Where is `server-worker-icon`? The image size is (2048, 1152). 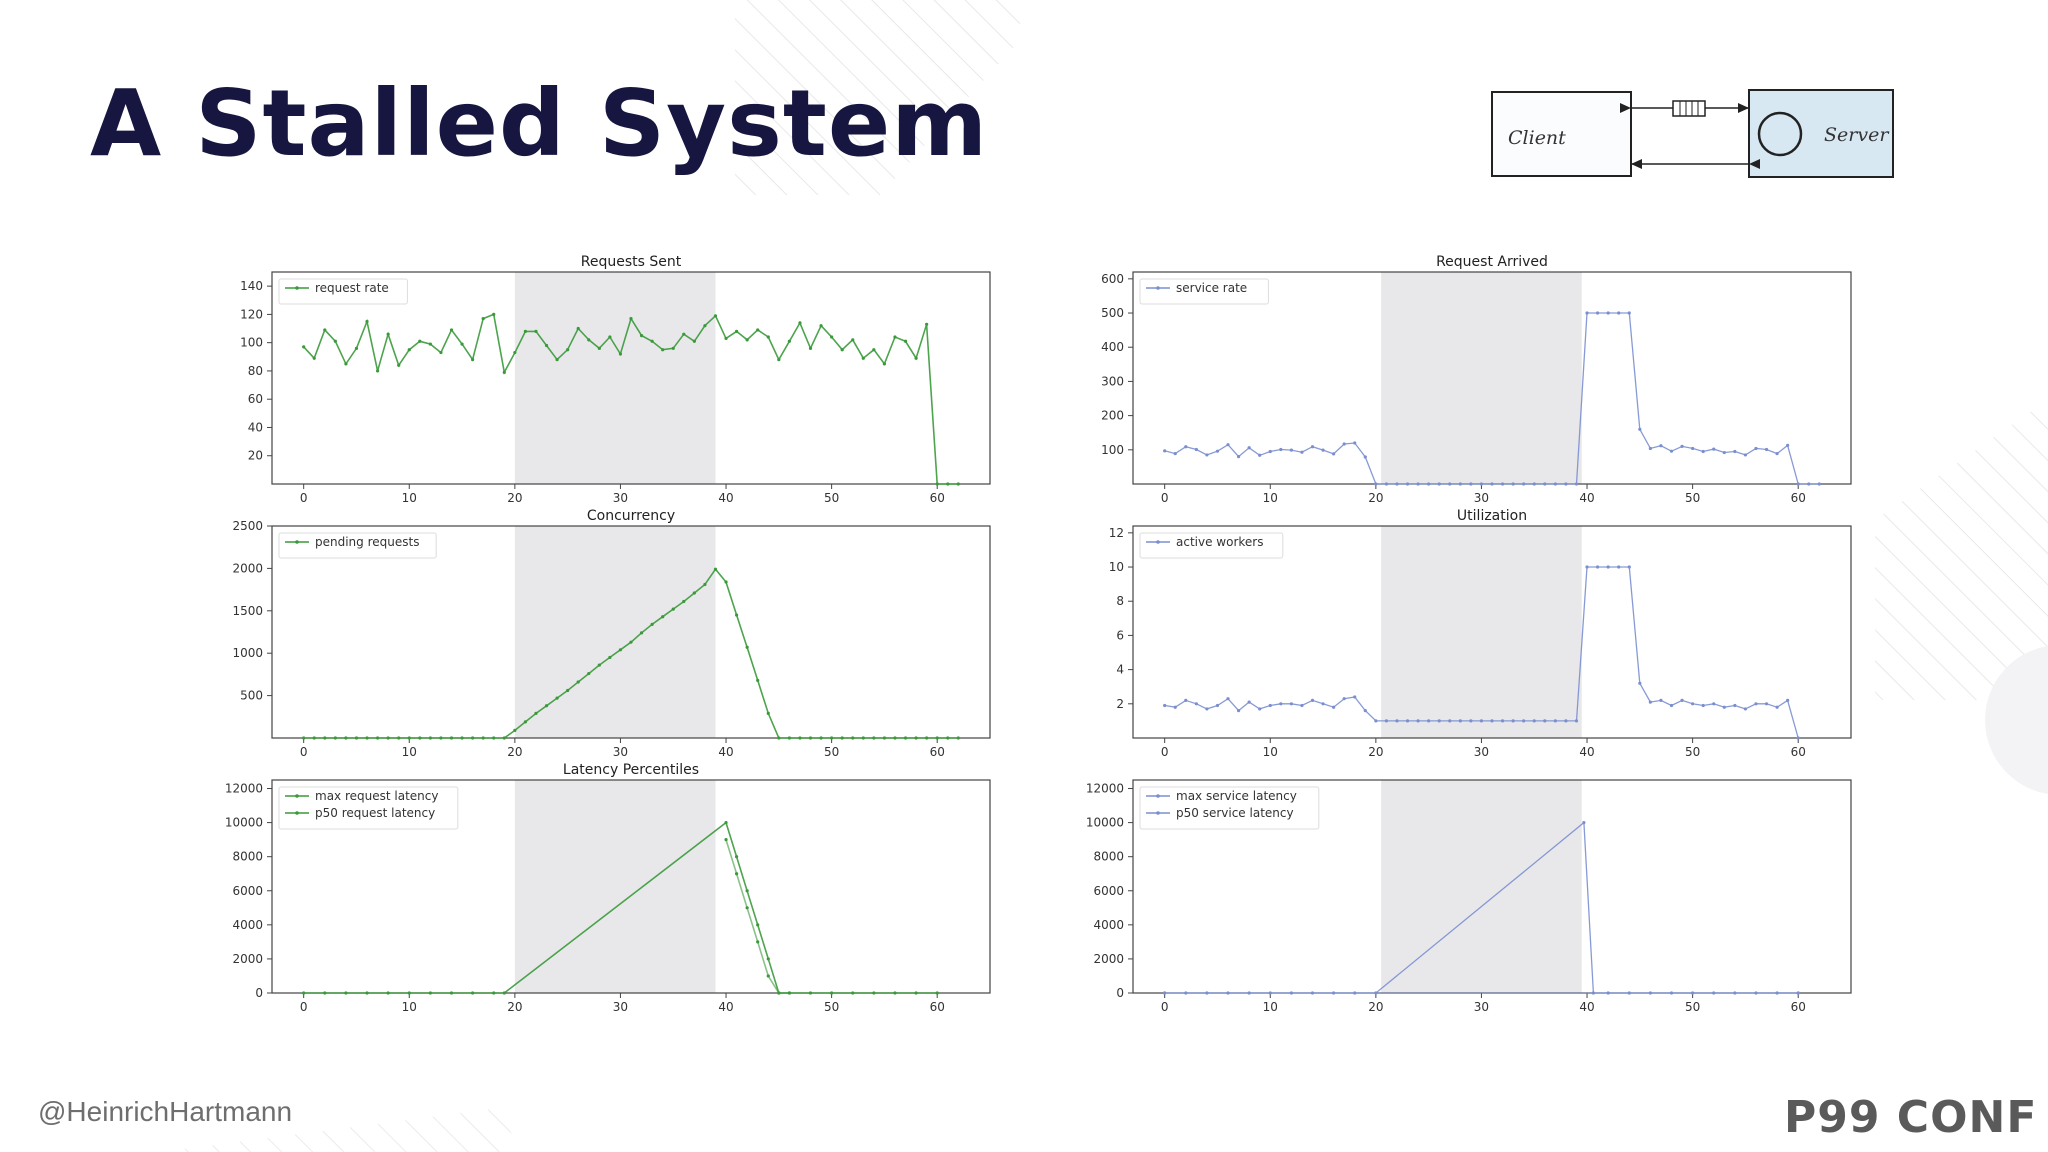 server-worker-icon is located at coordinates (1780, 134).